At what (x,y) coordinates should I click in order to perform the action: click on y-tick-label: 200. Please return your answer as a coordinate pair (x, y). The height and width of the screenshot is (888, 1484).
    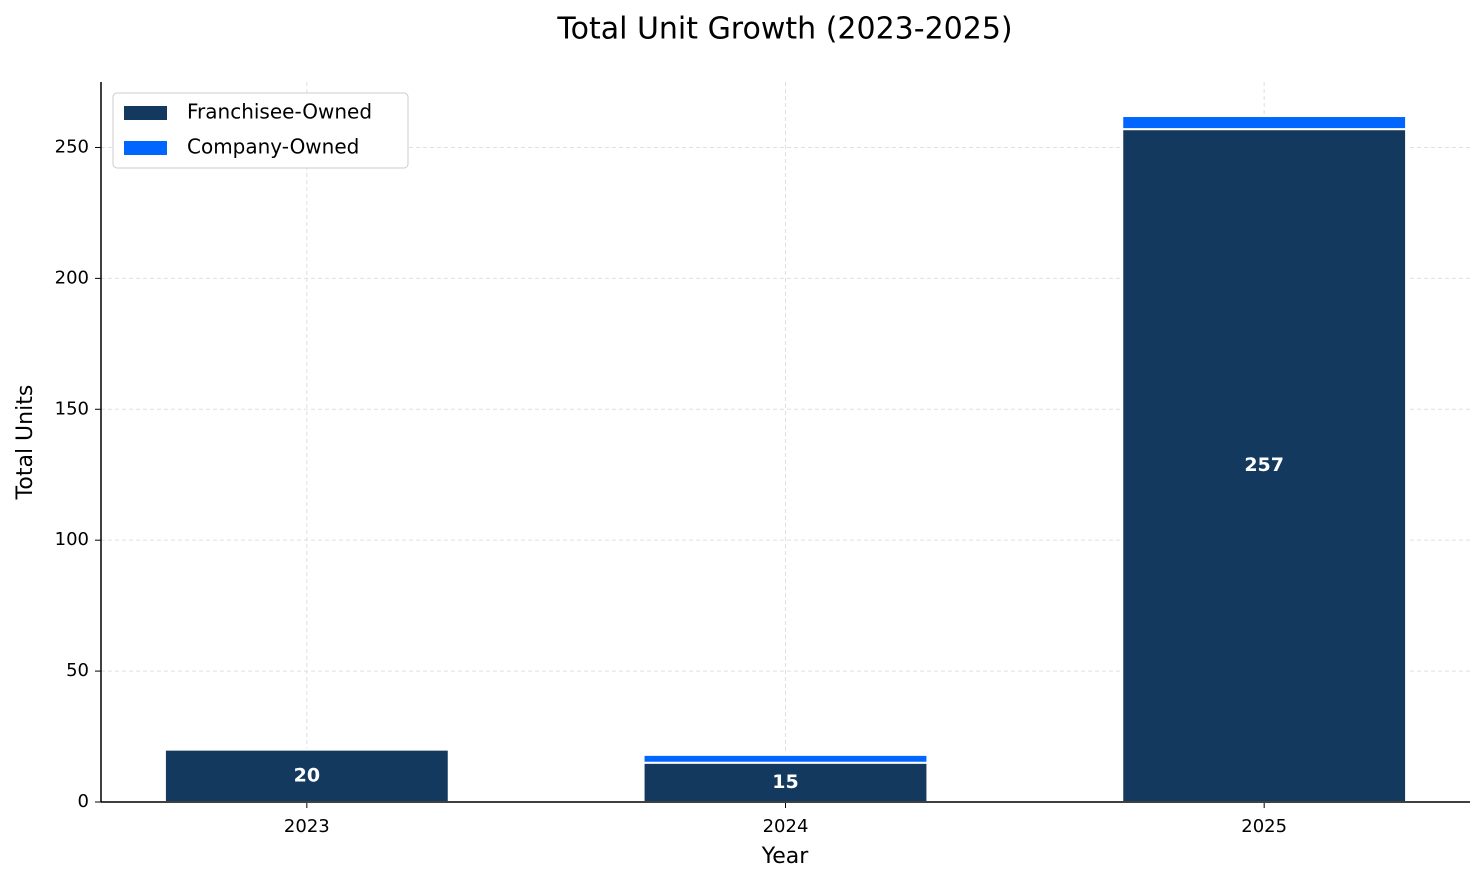
    Looking at the image, I should click on (72, 277).